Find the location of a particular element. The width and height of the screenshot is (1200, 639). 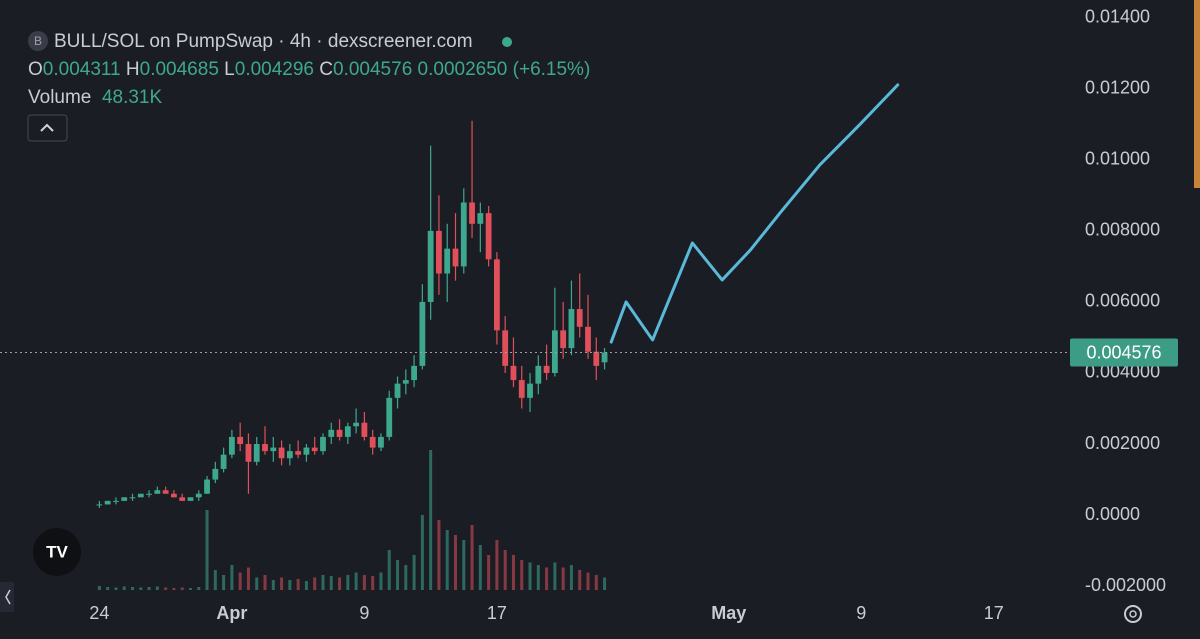

collapse-icon is located at coordinates (47, 127).